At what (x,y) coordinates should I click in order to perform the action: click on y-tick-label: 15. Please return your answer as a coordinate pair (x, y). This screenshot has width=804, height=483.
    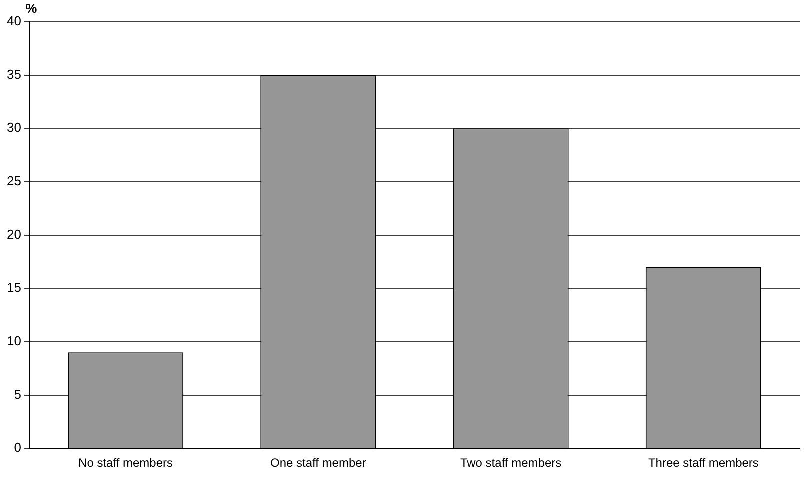
    Looking at the image, I should click on (14, 288).